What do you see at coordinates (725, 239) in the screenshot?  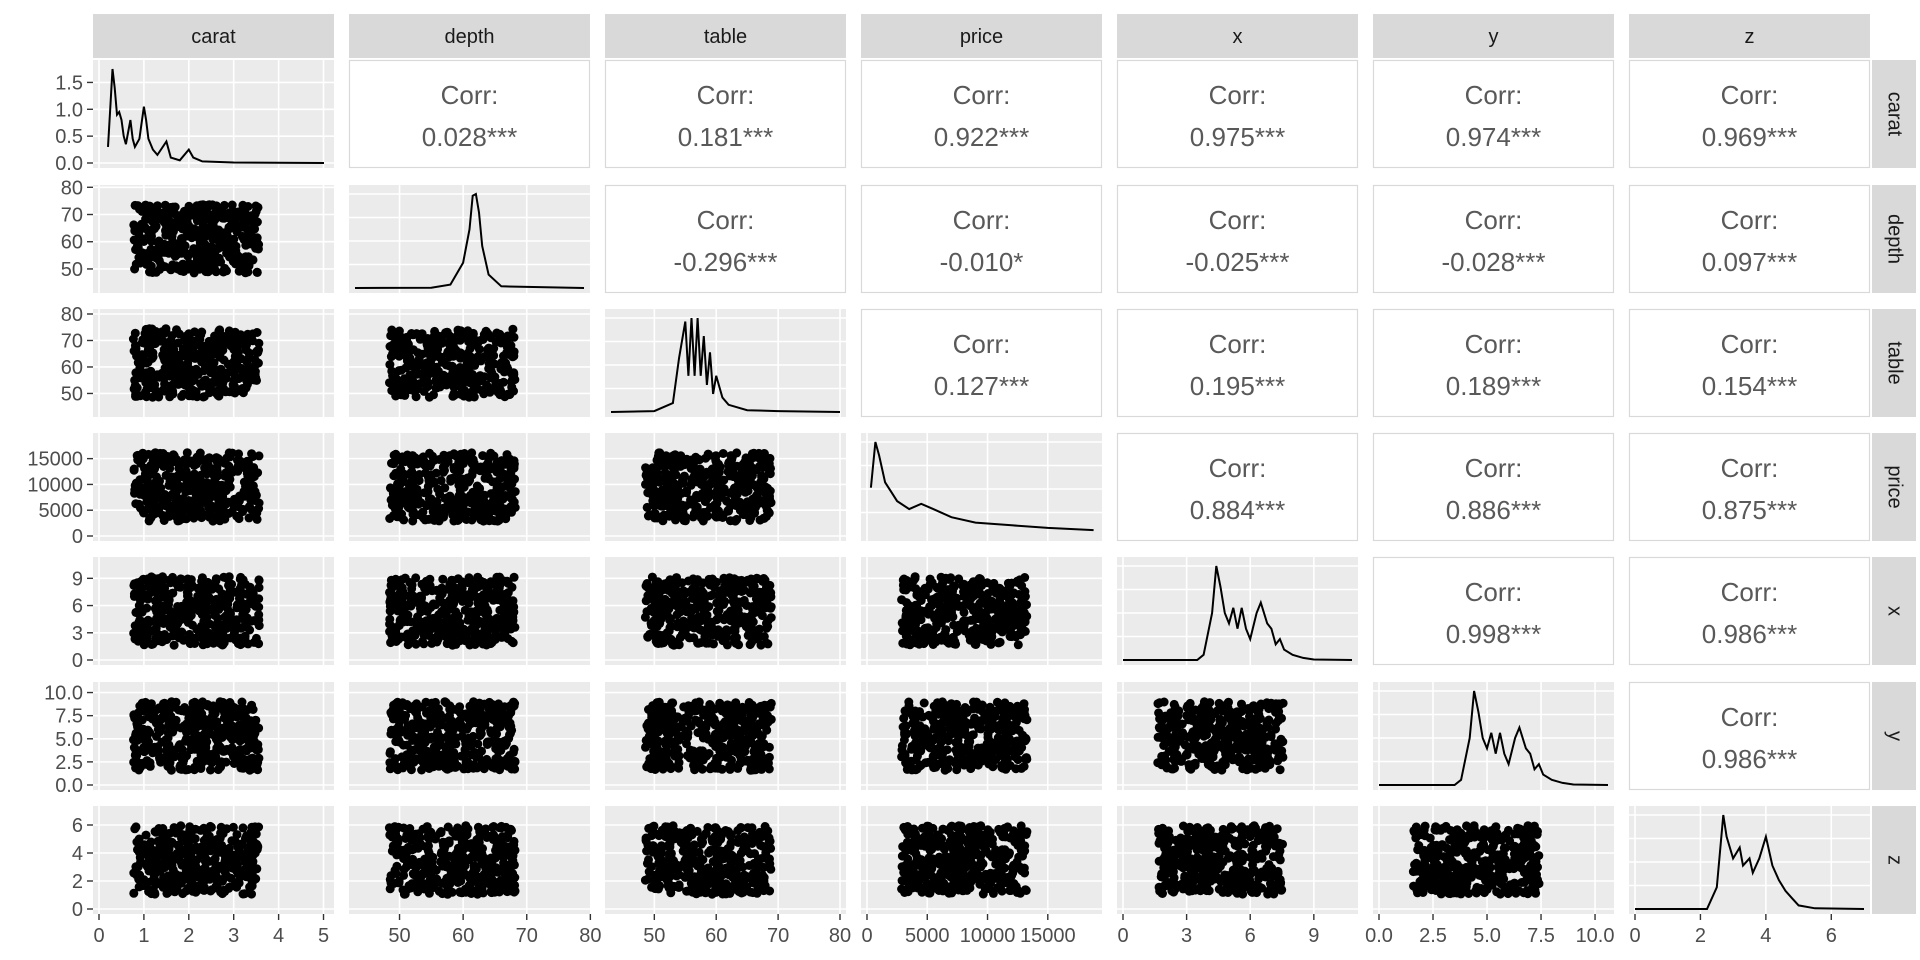 I see `panel-depth-table: Corr:-0.296***` at bounding box center [725, 239].